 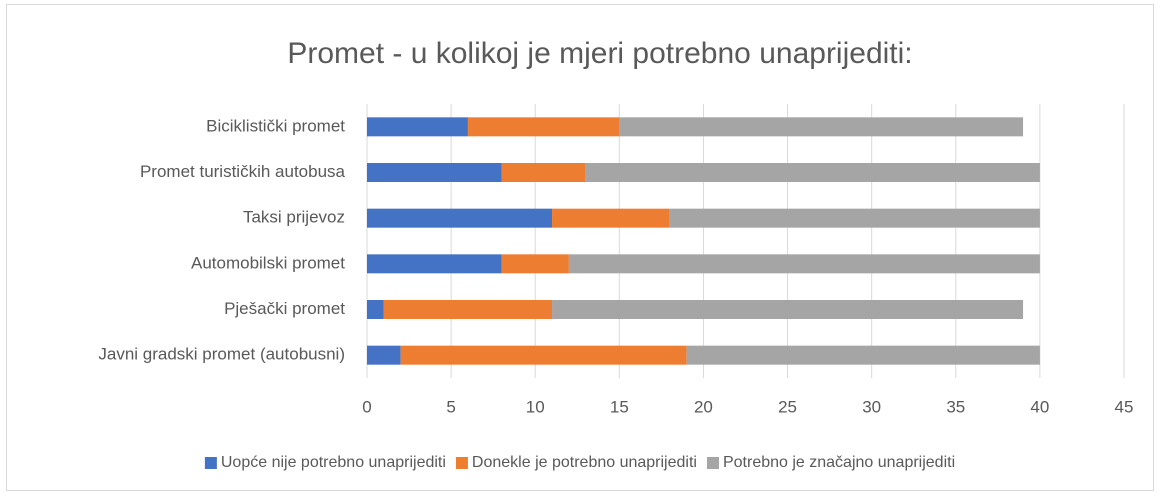 What do you see at coordinates (584, 462) in the screenshot?
I see `legend-label: Donekle je potrebno unaprijediti` at bounding box center [584, 462].